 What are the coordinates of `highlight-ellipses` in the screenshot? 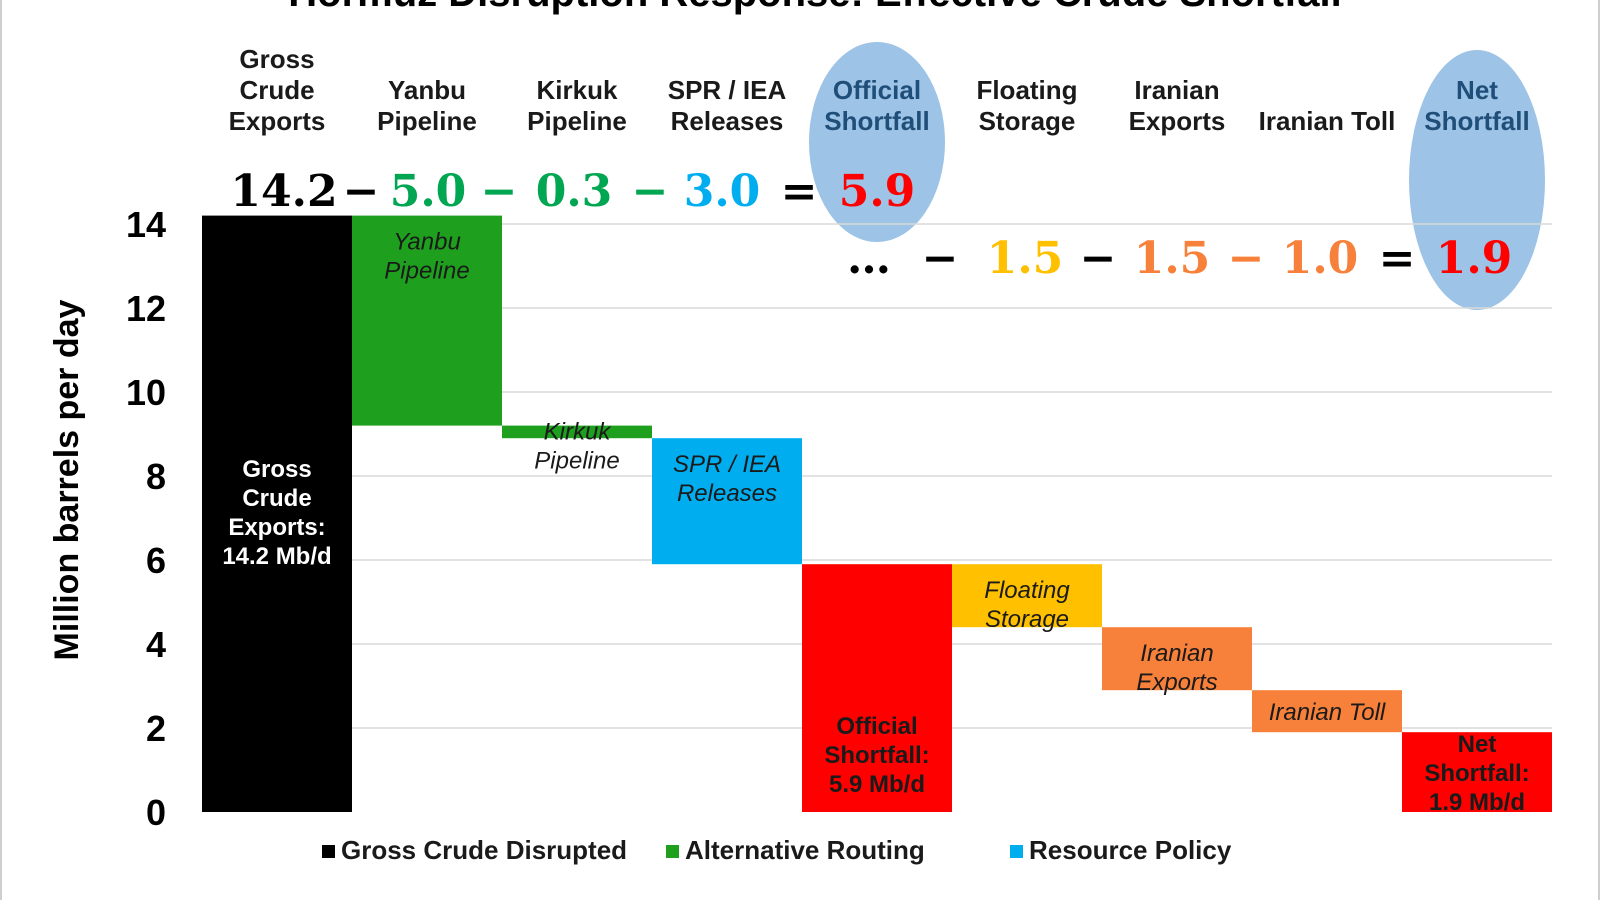 It's located at (1177, 176).